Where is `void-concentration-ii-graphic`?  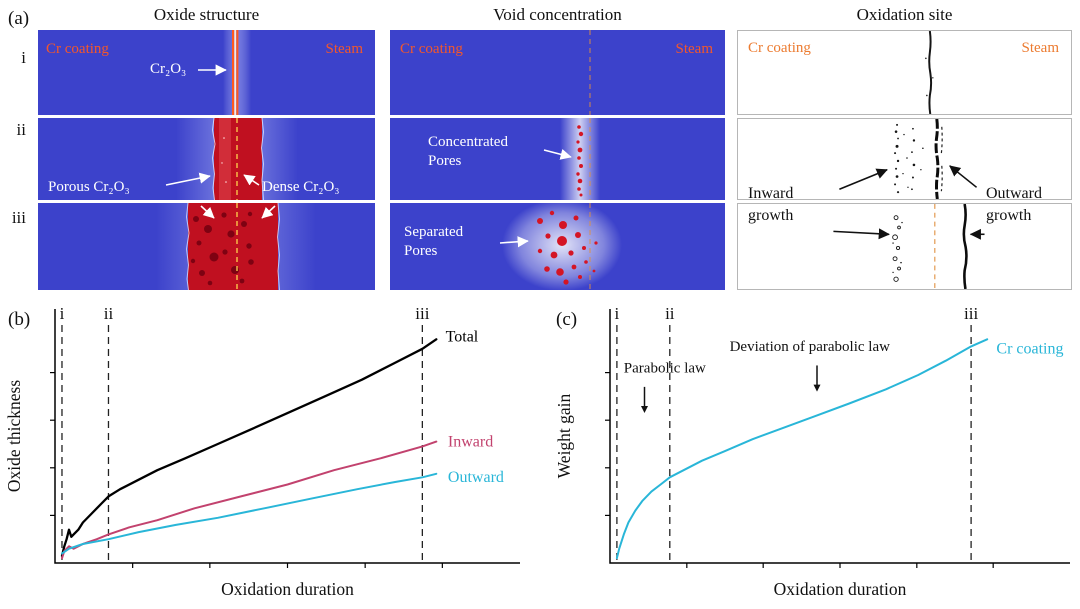
void-concentration-ii-graphic is located at coordinates (571, 159).